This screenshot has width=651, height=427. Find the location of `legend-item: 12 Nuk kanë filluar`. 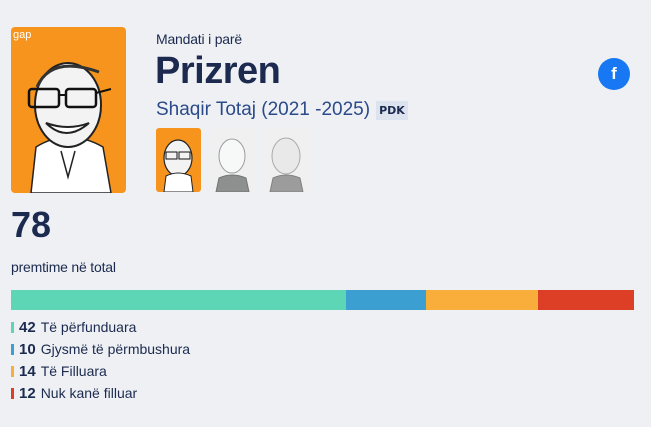

legend-item: 12 Nuk kanë filluar is located at coordinates (100, 393).